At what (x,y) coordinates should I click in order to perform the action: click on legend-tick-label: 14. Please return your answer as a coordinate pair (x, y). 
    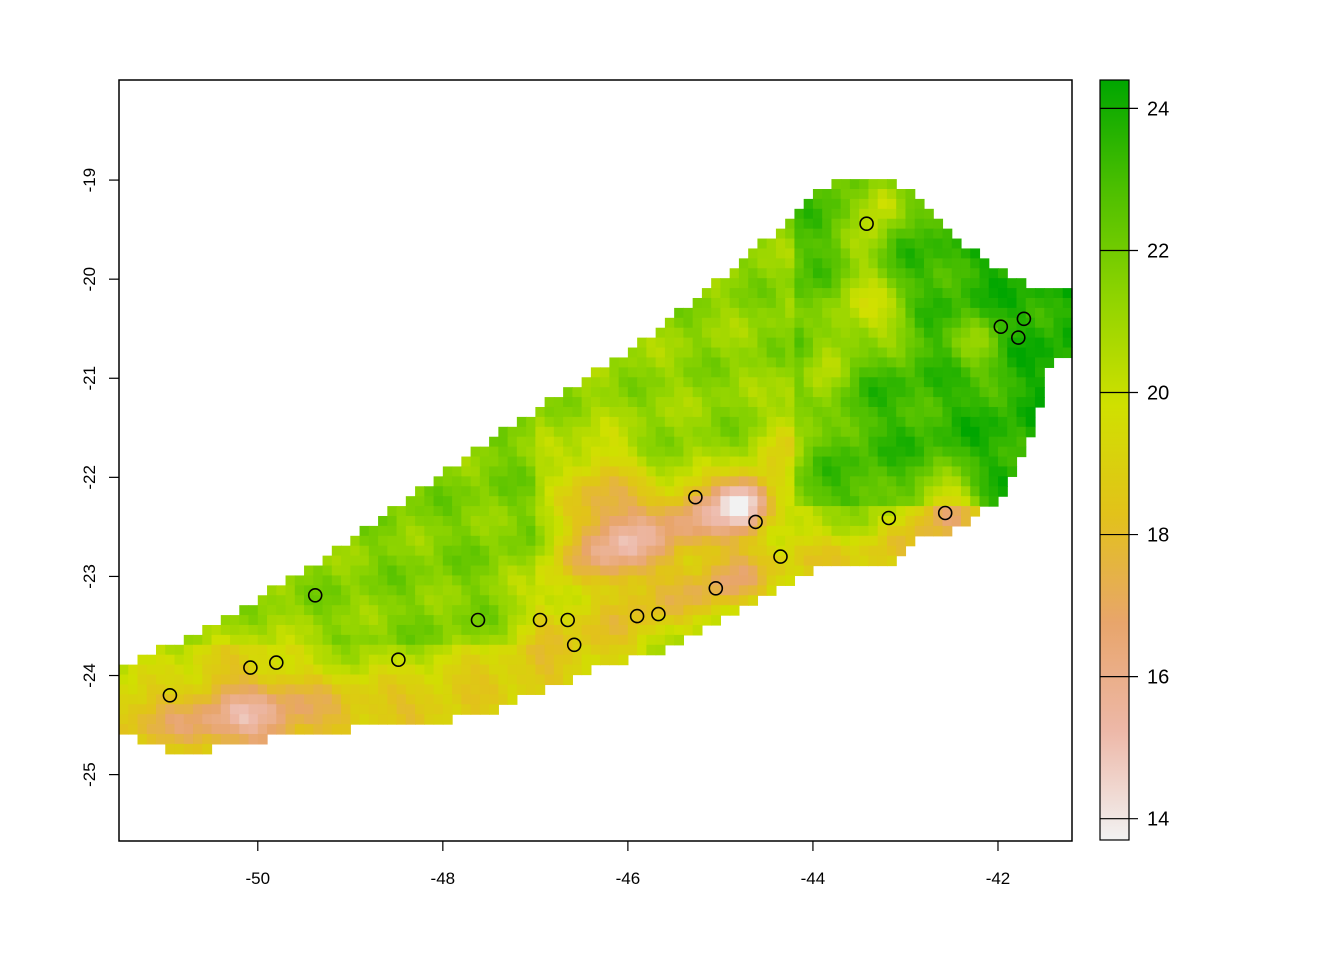
    Looking at the image, I should click on (1158, 820).